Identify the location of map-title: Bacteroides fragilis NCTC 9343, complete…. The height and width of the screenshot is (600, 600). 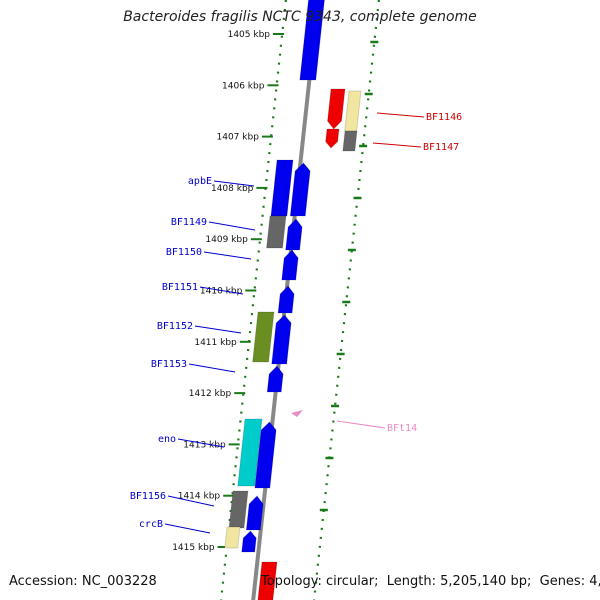
(300, 17).